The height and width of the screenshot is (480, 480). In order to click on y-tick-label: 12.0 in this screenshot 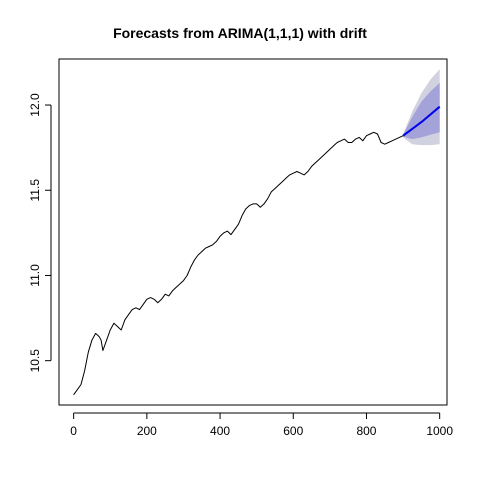, I will do `click(35, 105)`.